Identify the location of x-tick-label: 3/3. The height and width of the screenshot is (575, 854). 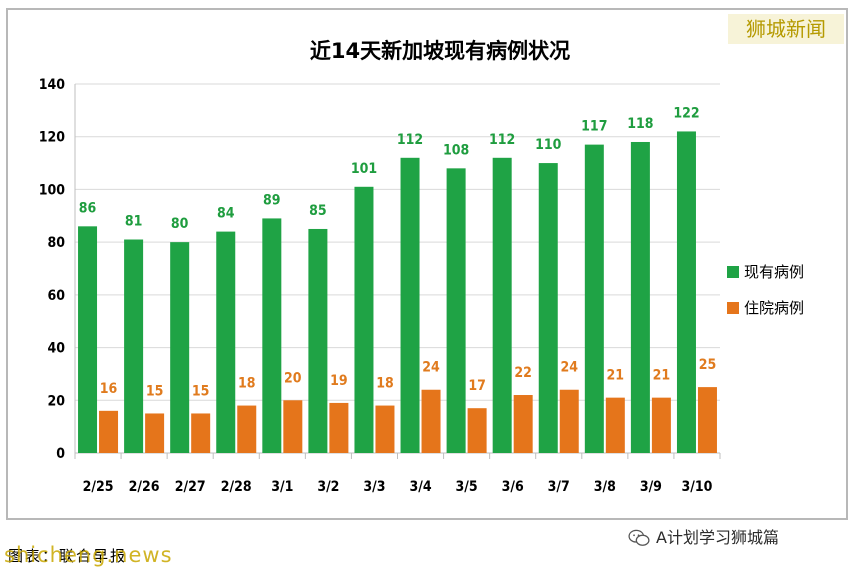
(374, 487).